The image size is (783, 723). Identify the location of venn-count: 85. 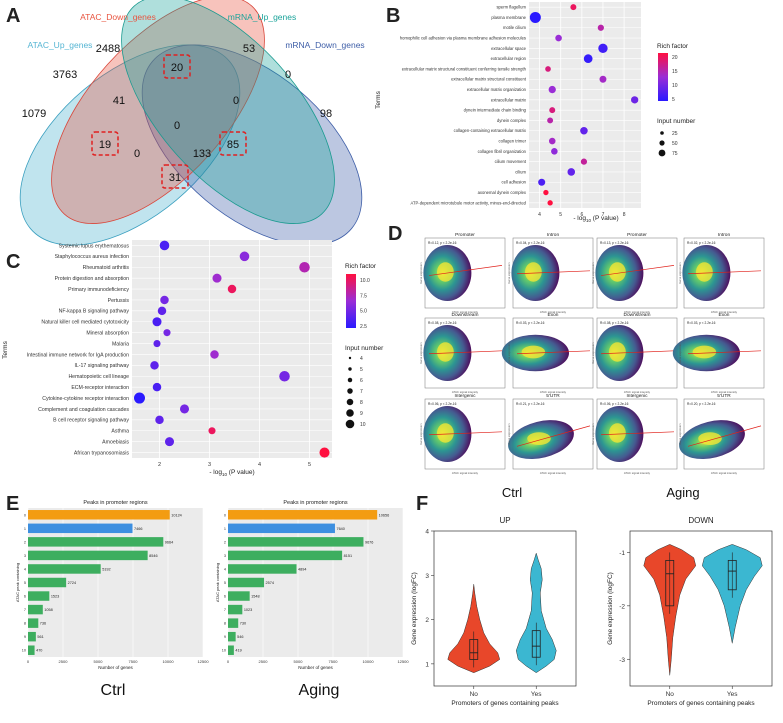
(233, 145).